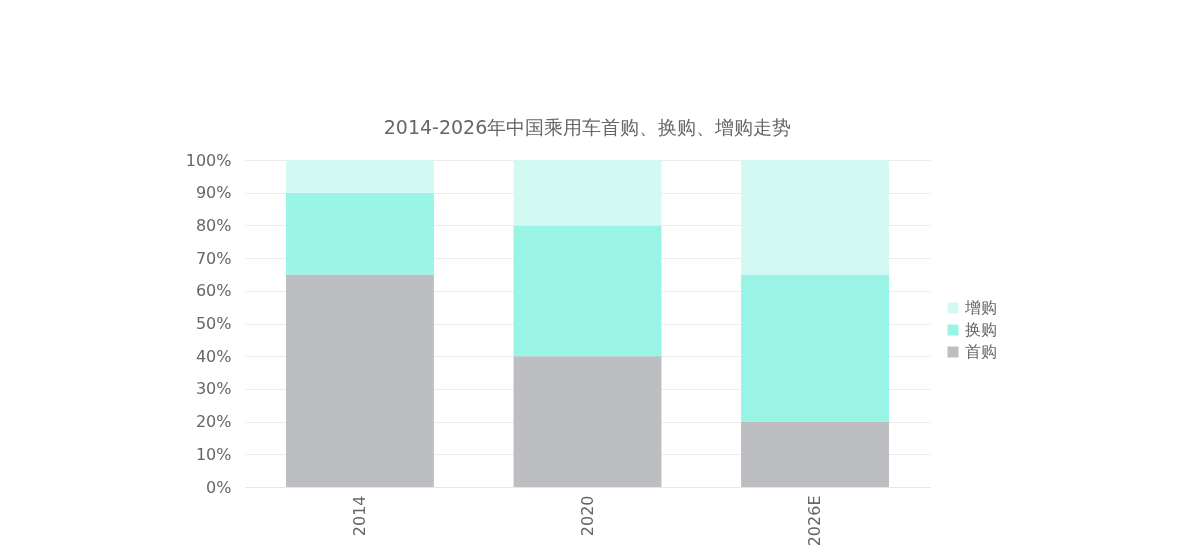 The width and height of the screenshot is (1200, 554). I want to click on x-tick-label: 2026E, so click(815, 521).